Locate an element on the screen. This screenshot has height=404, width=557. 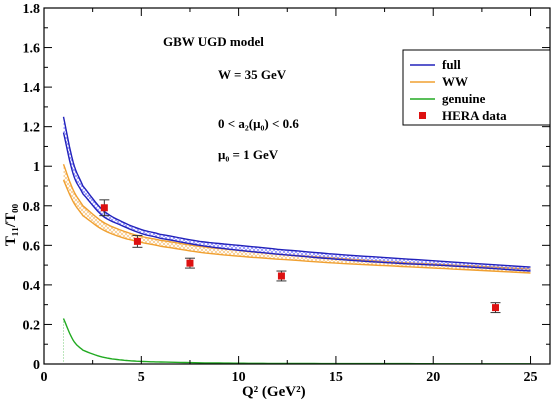
x-tick-label-5: 25 is located at coordinates (531, 377).